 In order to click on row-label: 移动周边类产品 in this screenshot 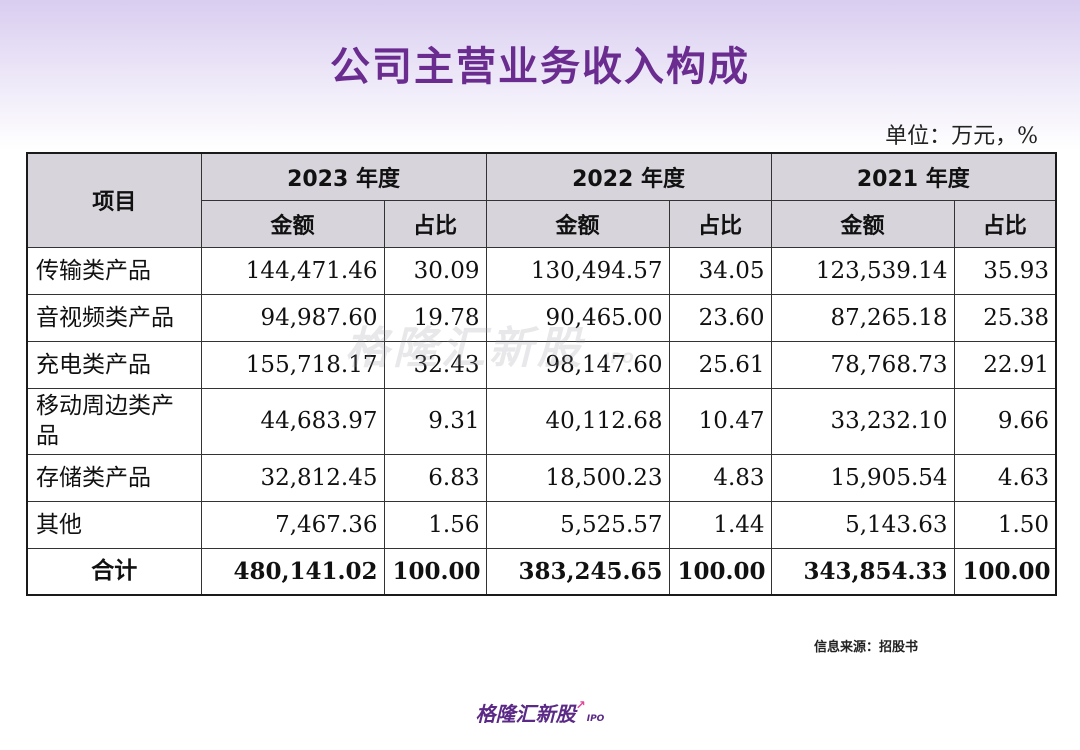, I will do `click(114, 421)`.